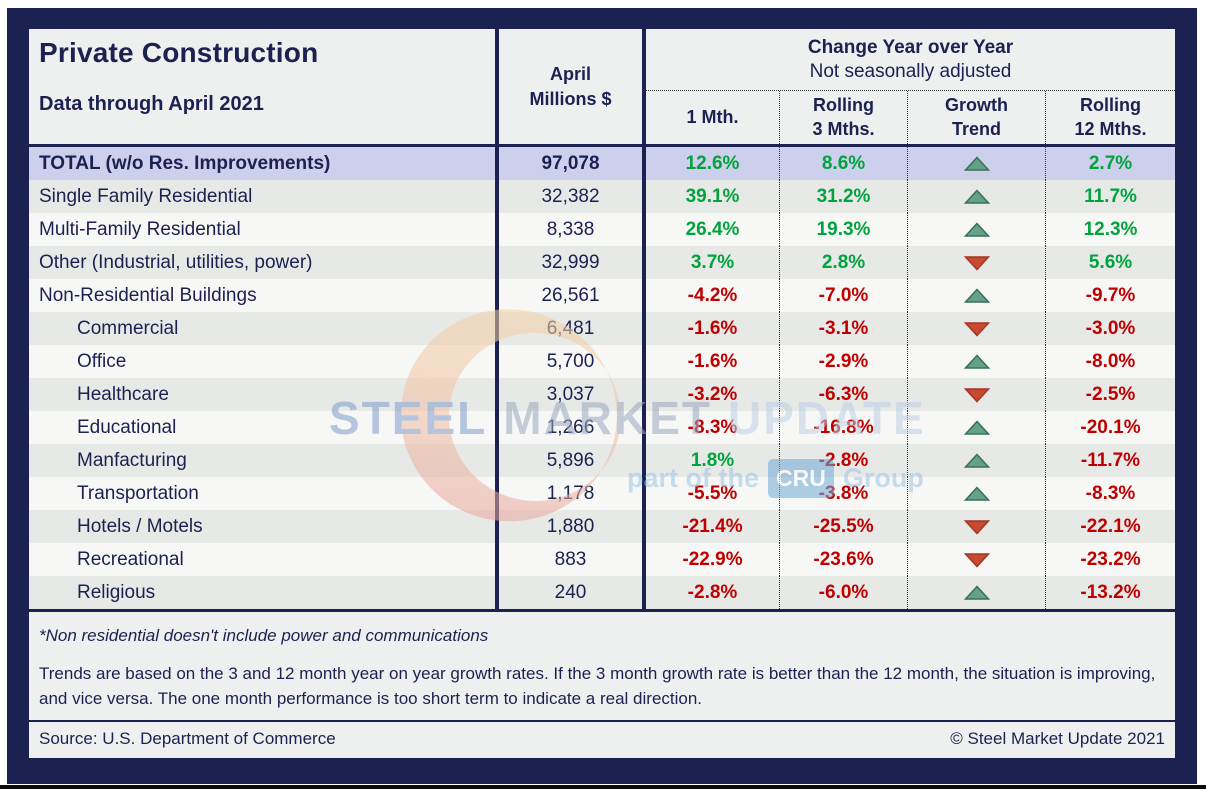  What do you see at coordinates (843, 196) in the screenshot?
I see `row-rolling3-value: 31.2%` at bounding box center [843, 196].